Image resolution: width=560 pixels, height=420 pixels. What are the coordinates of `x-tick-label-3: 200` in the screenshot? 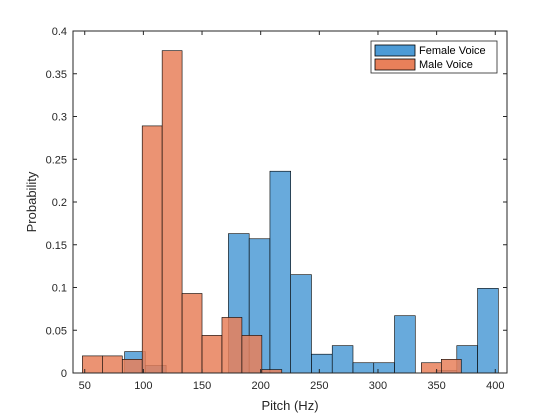 It's located at (260, 386).